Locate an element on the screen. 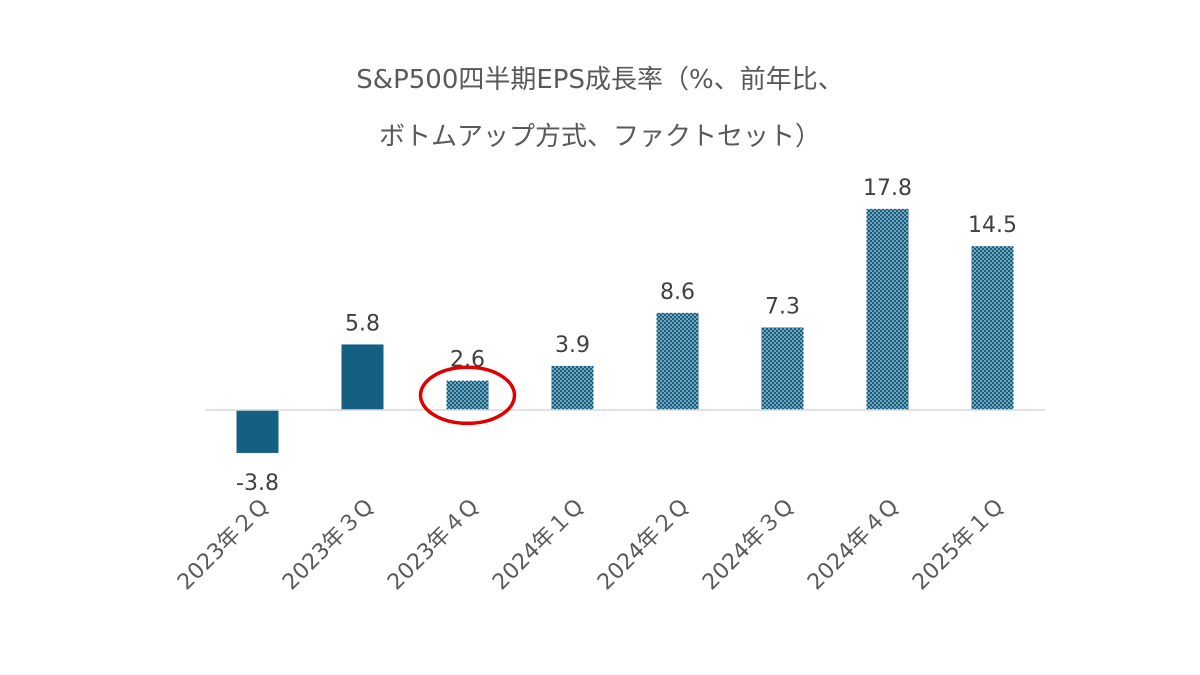  tick-label-4: 2024年２Q is located at coordinates (643, 545).